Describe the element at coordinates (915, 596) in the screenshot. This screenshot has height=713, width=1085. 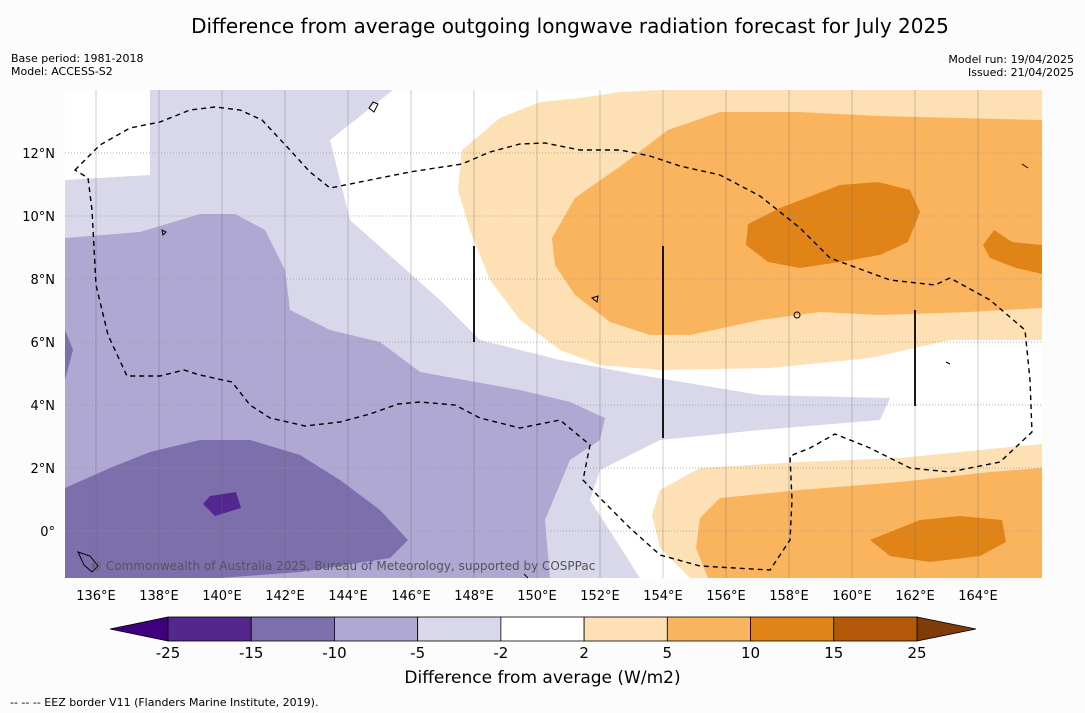
I see `x-tick-162e: 162°E` at that location.